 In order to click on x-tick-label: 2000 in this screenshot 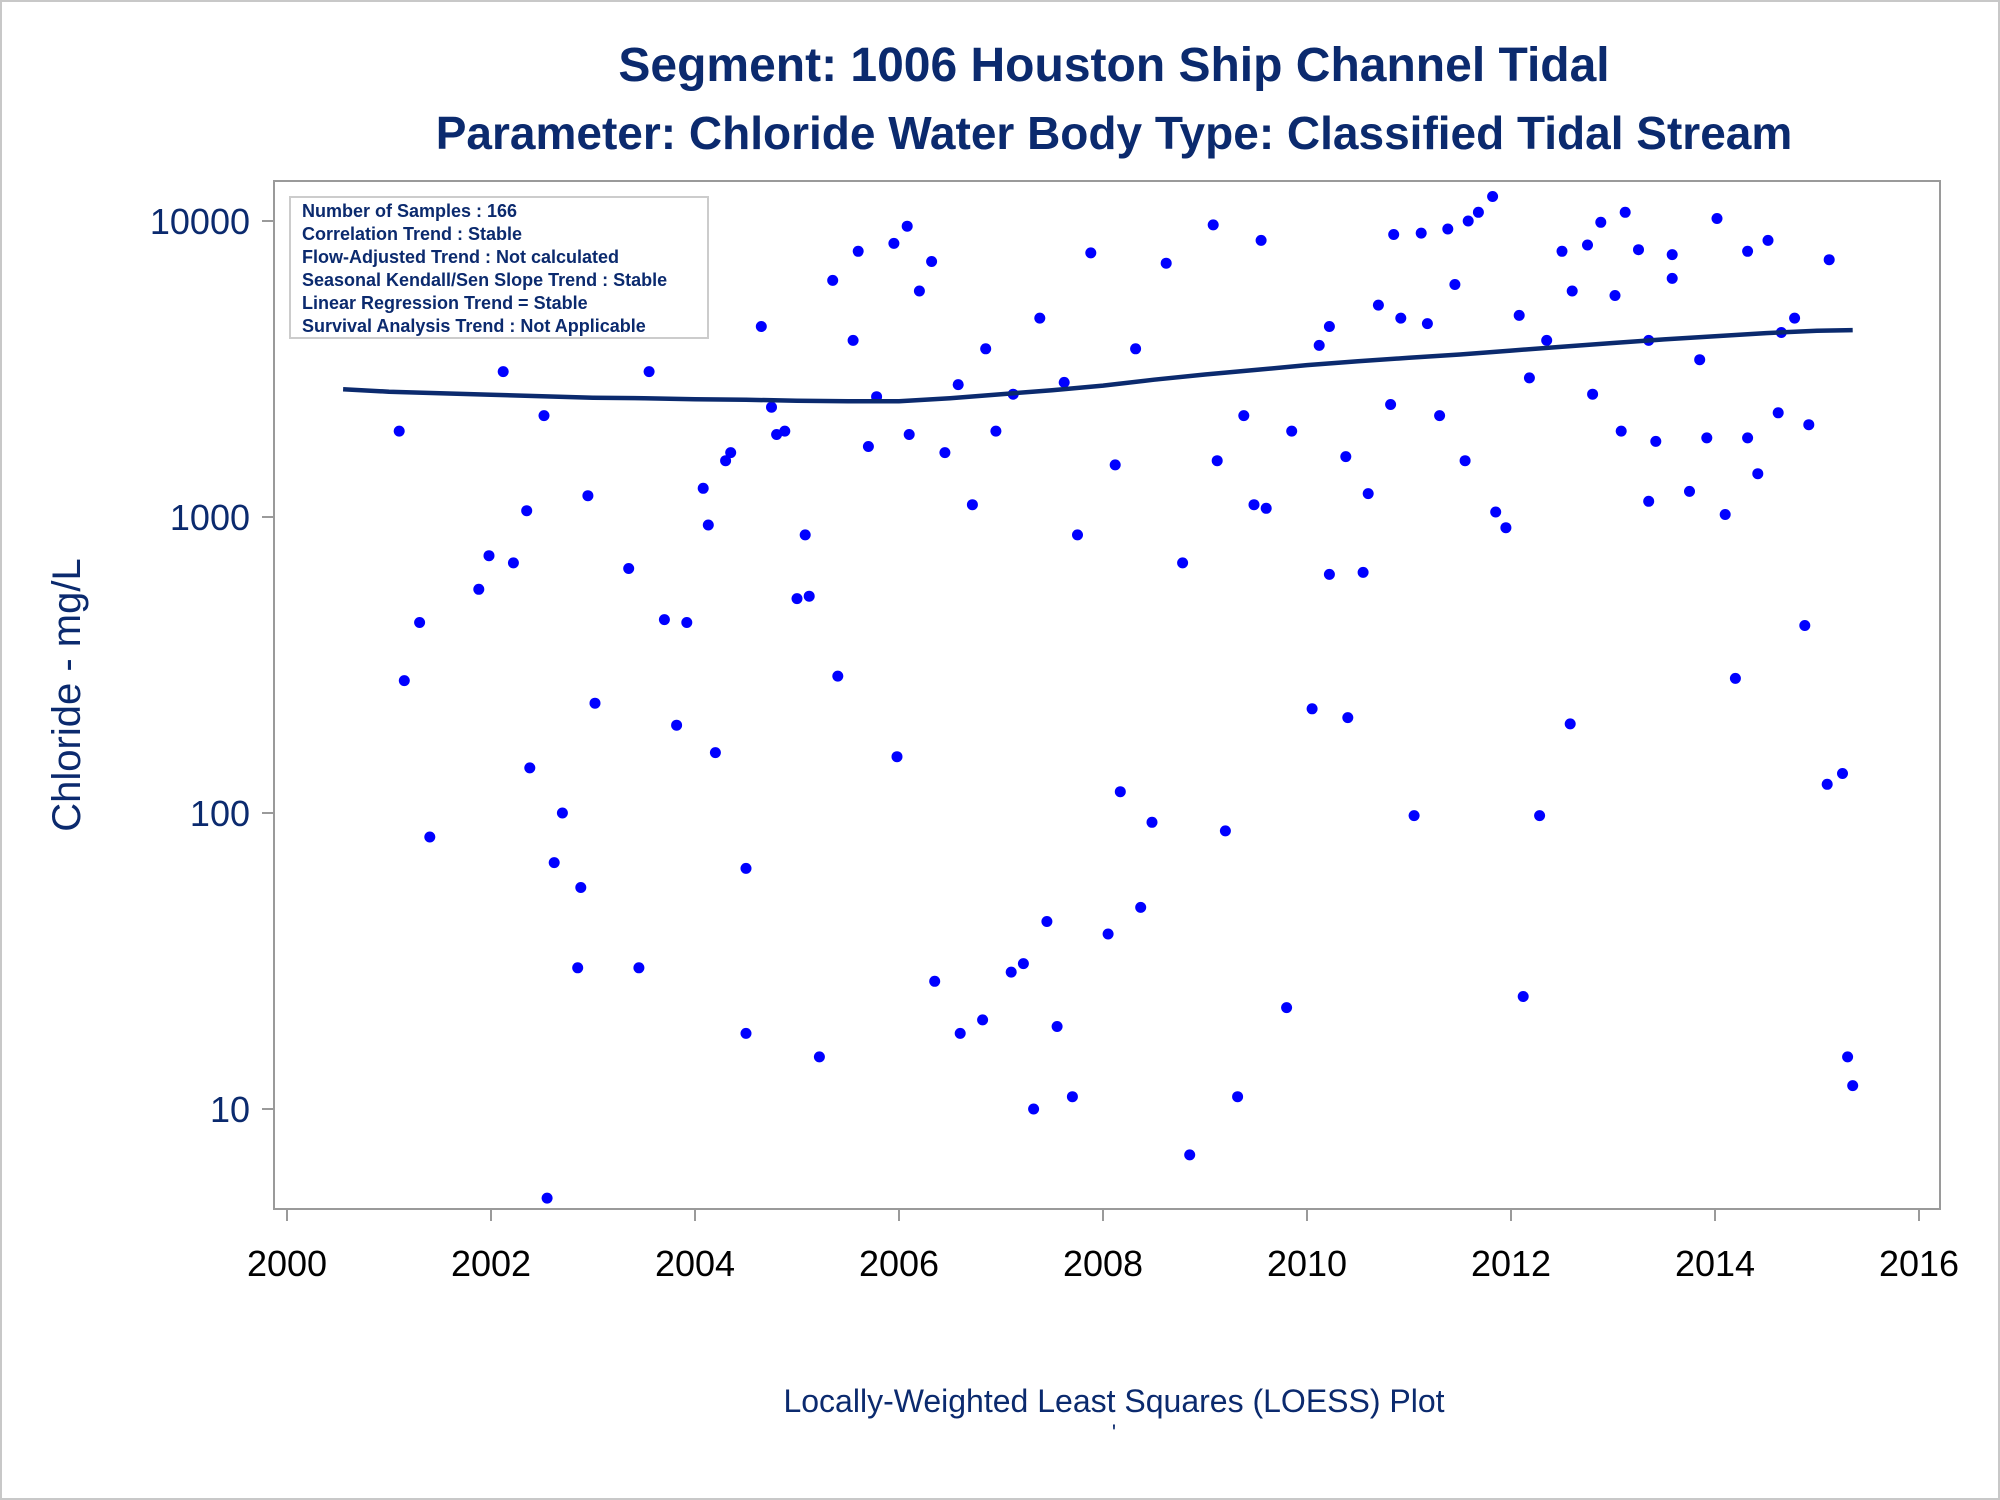, I will do `click(287, 1263)`.